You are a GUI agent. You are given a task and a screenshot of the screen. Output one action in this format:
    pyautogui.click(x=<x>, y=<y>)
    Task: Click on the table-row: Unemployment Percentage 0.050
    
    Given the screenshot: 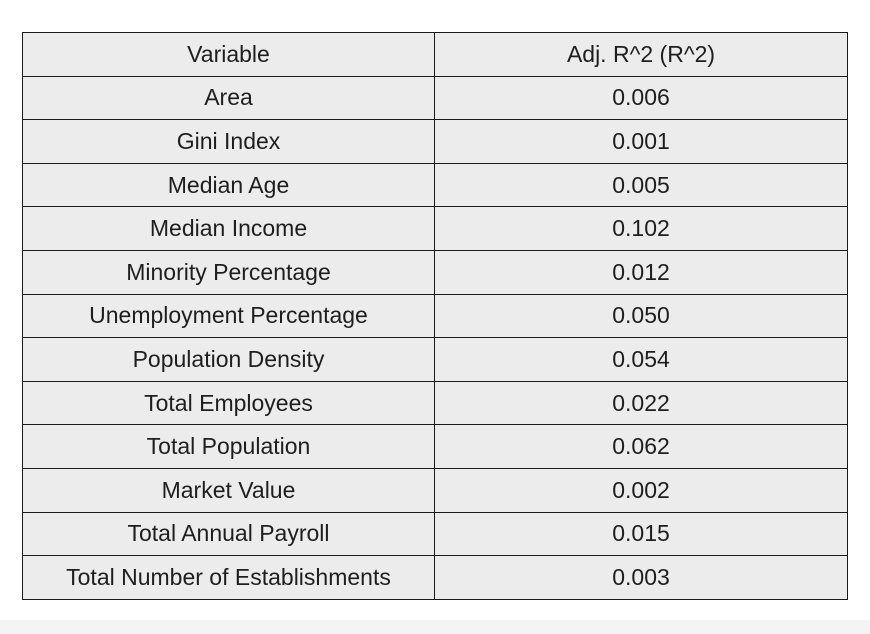 What is the action you would take?
    pyautogui.click(x=435, y=316)
    